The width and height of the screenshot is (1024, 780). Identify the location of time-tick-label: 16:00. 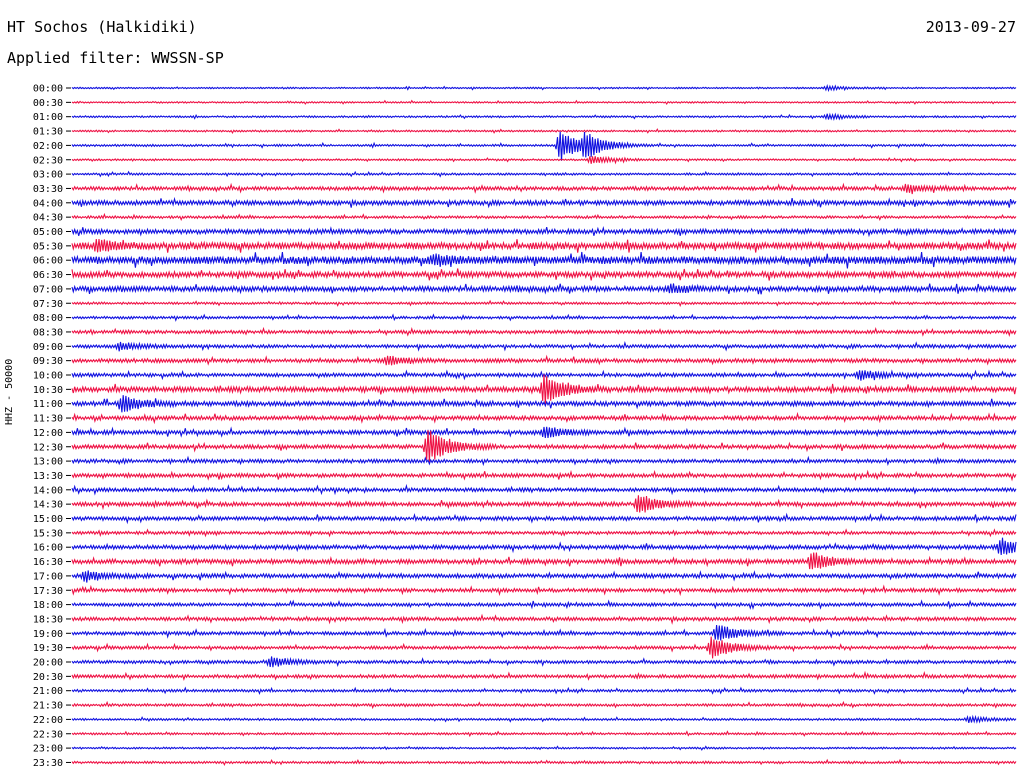
(48, 548).